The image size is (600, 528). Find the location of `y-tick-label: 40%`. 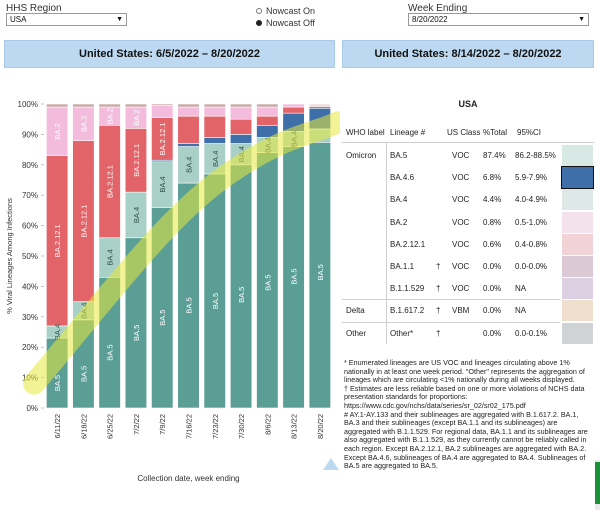

y-tick-label: 40% is located at coordinates (30, 286).